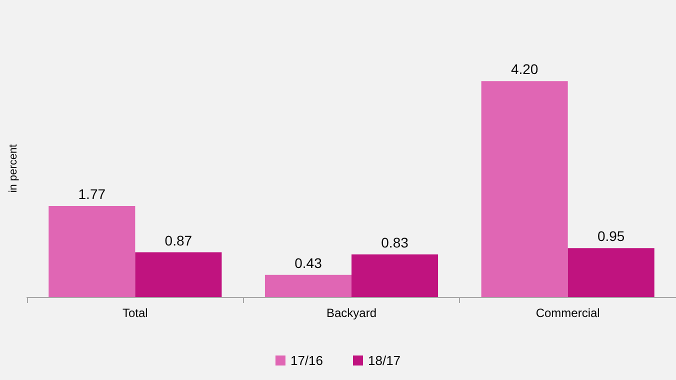 The image size is (676, 380). I want to click on legend-label: 18/17, so click(384, 360).